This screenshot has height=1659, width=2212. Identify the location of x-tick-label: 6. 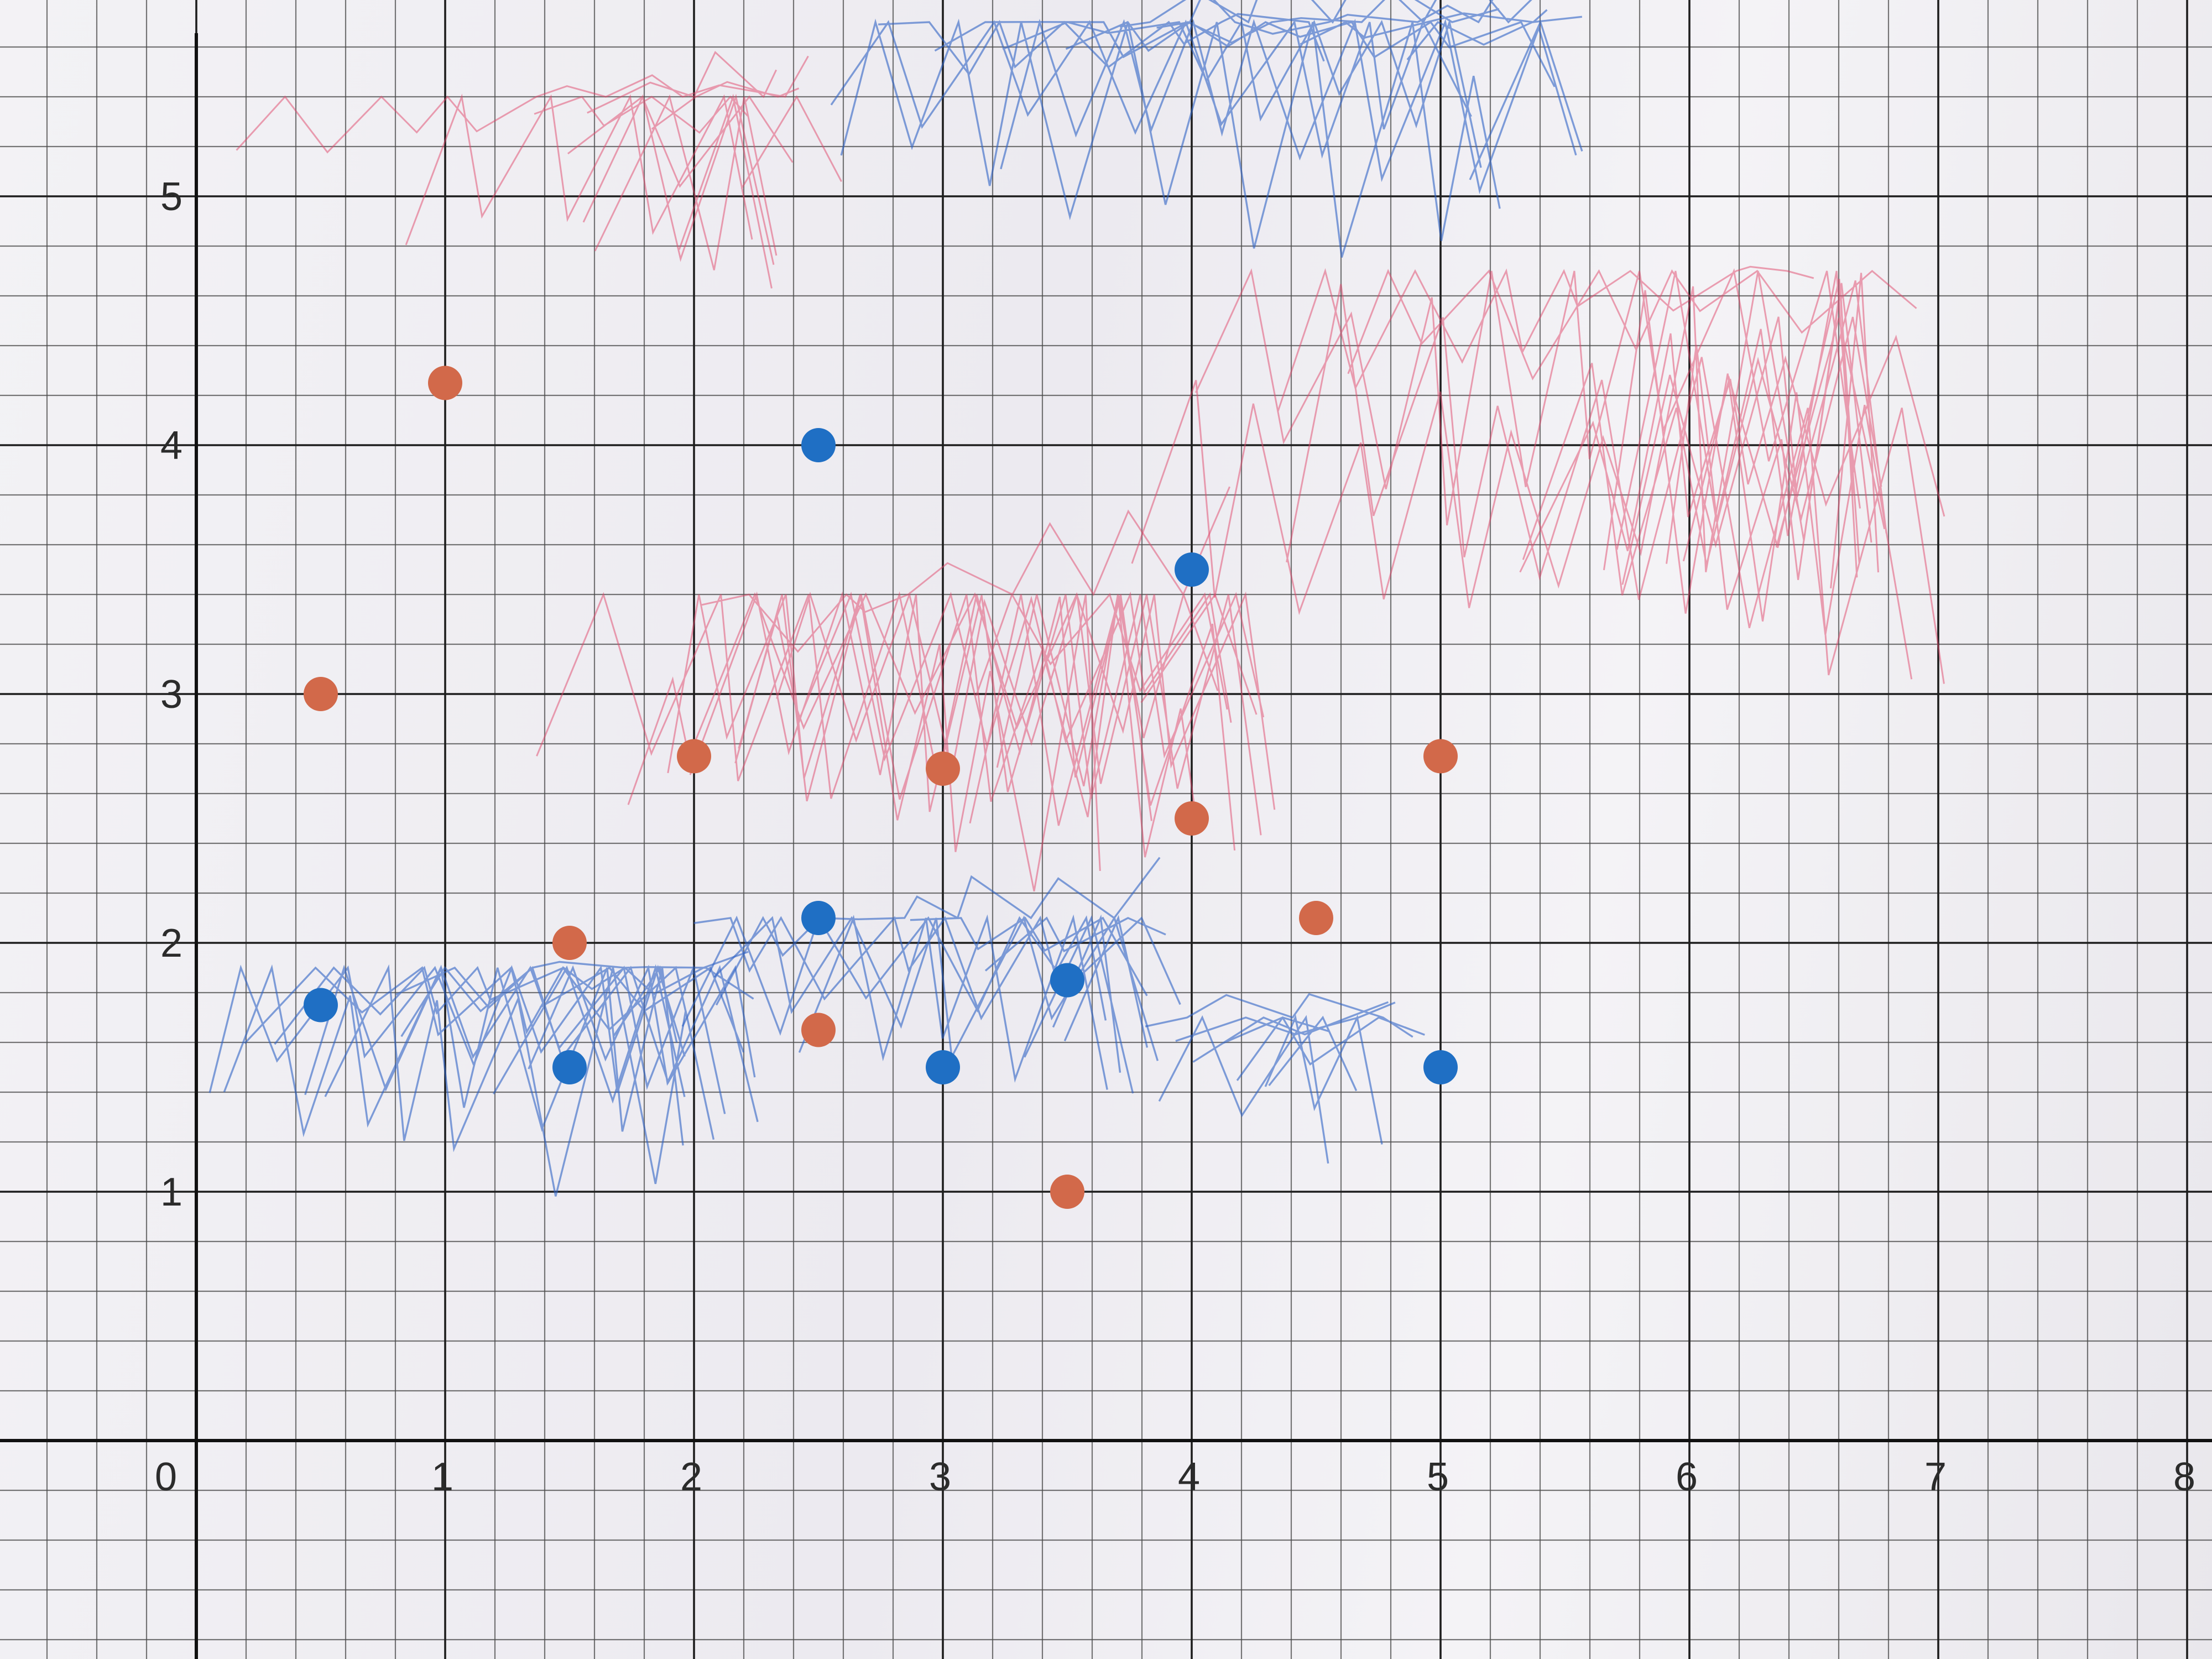
(1687, 1477).